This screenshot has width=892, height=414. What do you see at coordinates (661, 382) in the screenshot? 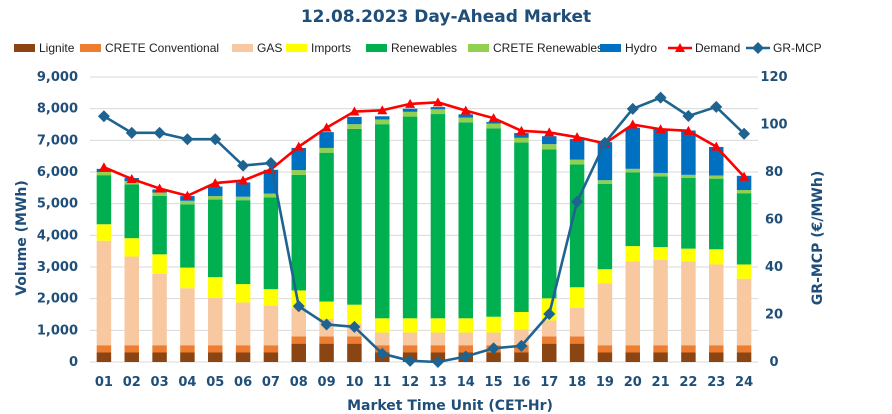
I see `x-tick-label: 21` at bounding box center [661, 382].